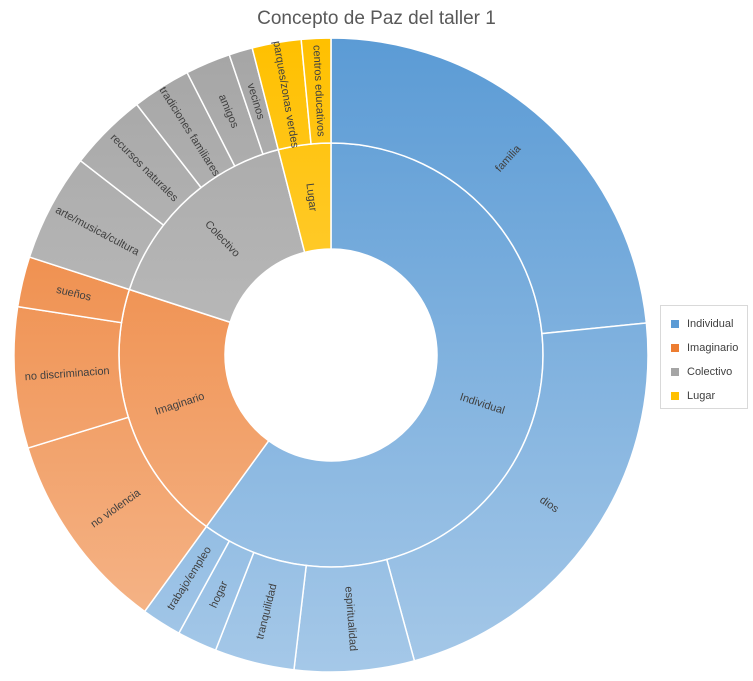 Image resolution: width=753 pixels, height=681 pixels. I want to click on legend-swatch-colectivo, so click(675, 372).